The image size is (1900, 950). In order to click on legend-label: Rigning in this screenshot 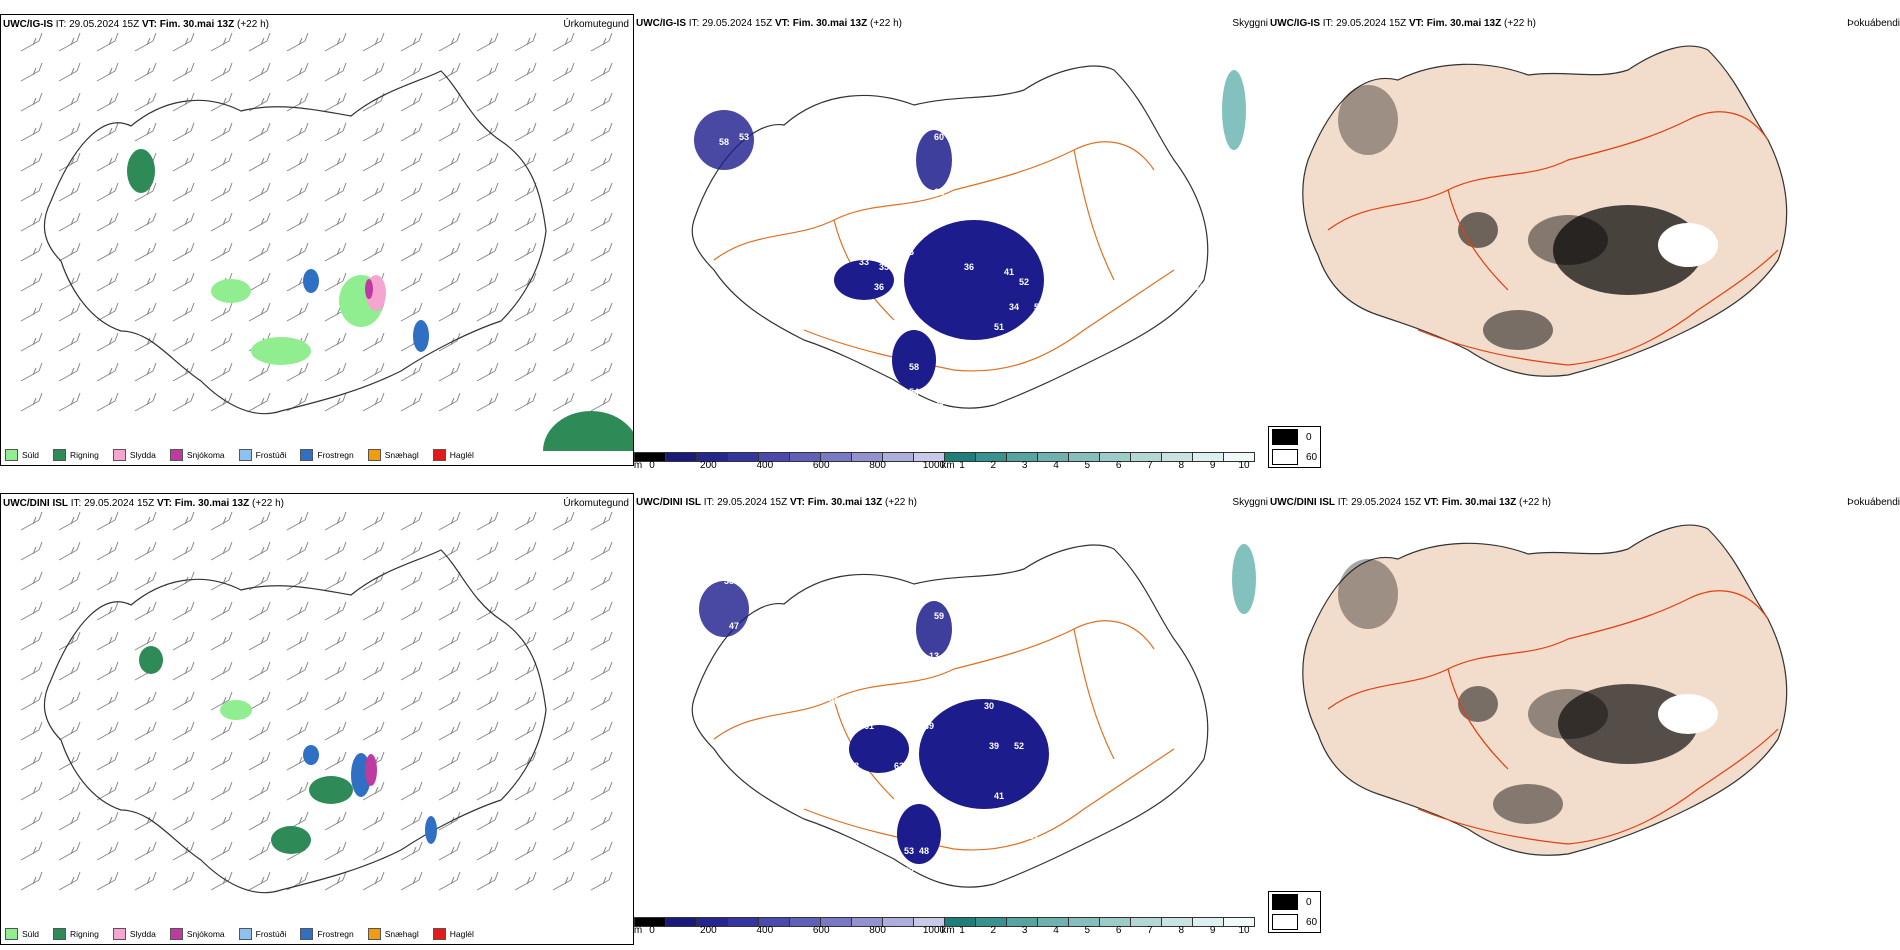, I will do `click(84, 934)`.